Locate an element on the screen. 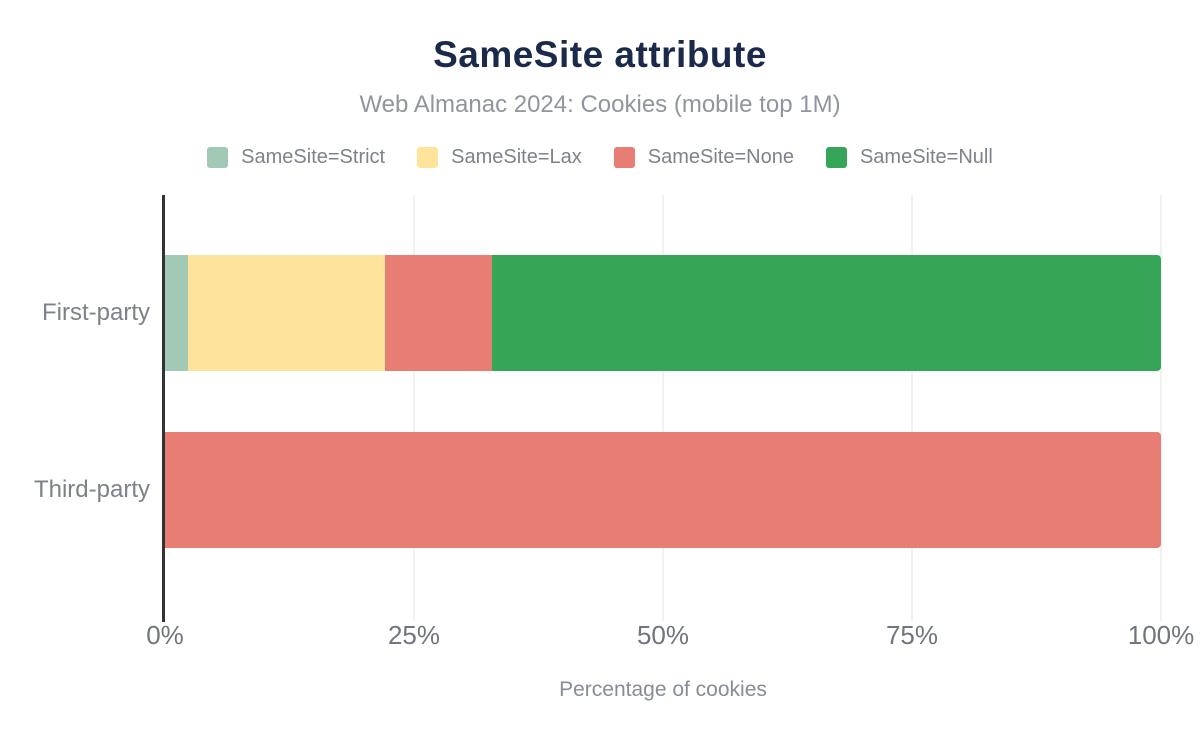 This screenshot has height=742, width=1200. legend-label: SameSite=None is located at coordinates (720, 157).